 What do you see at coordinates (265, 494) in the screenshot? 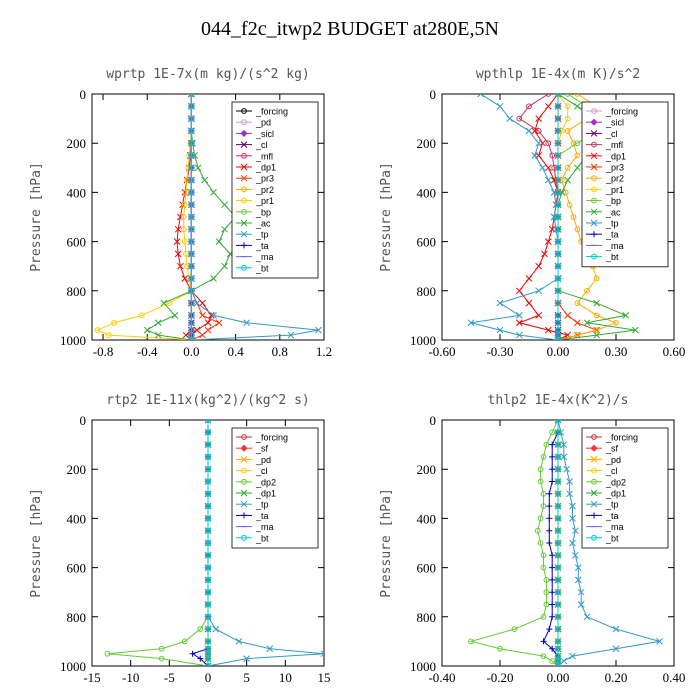
I see `legend-label: _dp1` at bounding box center [265, 494].